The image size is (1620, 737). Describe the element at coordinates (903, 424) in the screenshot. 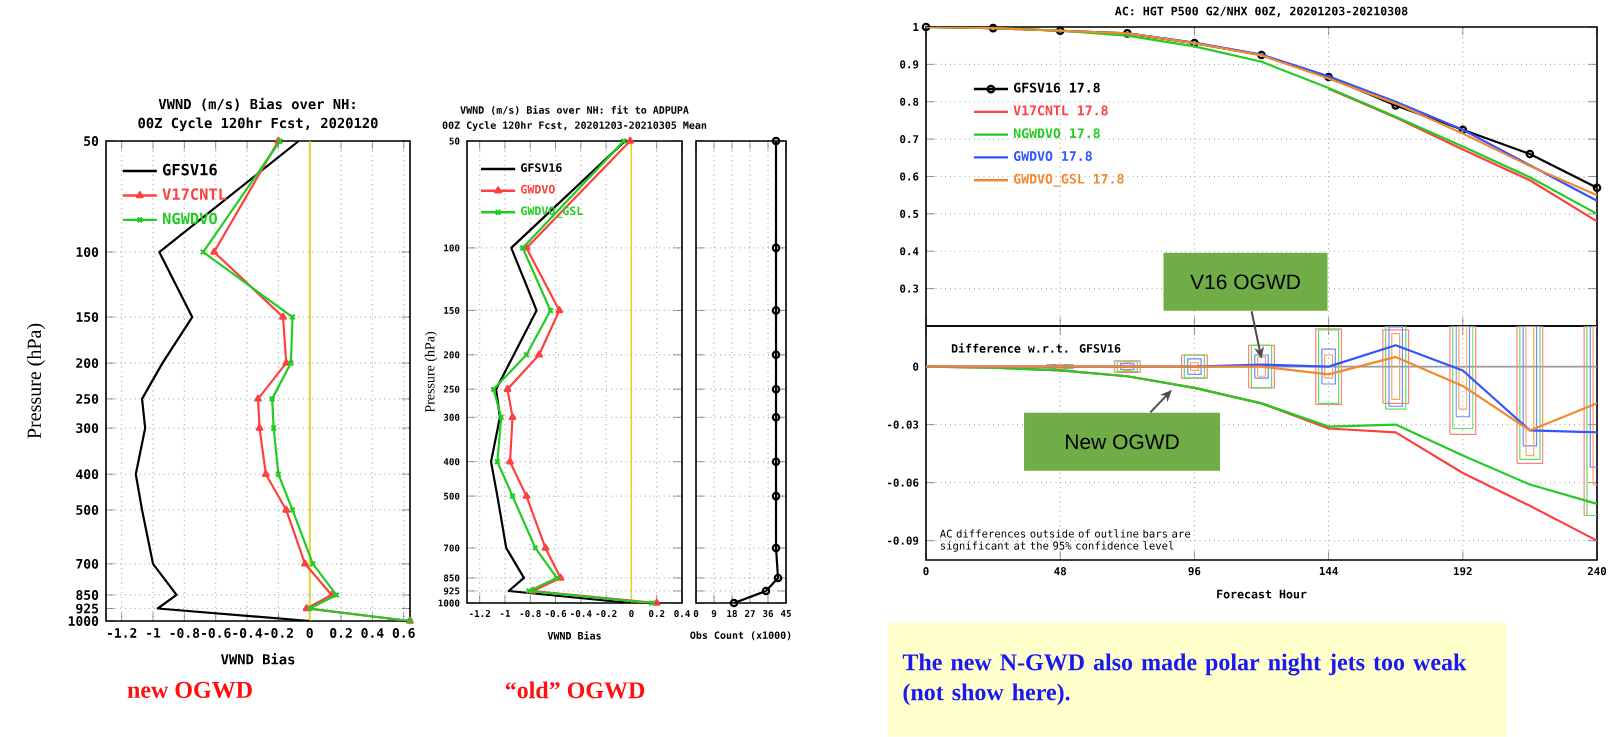

I see `y-tick-label: -0.03` at that location.